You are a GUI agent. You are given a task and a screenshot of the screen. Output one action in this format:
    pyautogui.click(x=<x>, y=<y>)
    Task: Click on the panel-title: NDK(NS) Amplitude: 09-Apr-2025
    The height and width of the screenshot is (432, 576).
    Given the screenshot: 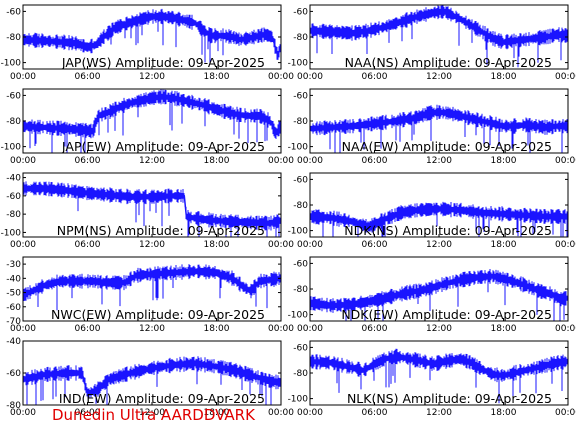 What is the action you would take?
    pyautogui.click(x=448, y=230)
    